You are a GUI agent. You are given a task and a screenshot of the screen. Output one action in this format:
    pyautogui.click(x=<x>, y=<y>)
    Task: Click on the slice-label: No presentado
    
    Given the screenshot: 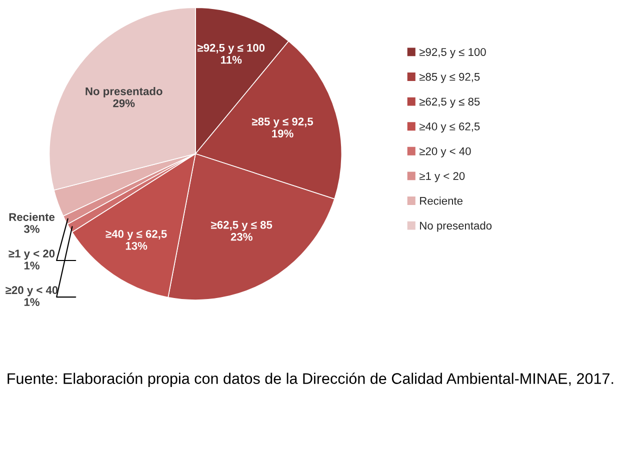 What is the action you would take?
    pyautogui.click(x=124, y=92)
    